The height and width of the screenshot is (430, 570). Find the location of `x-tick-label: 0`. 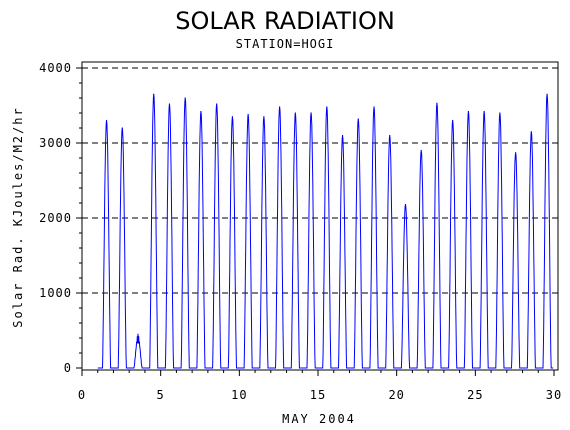

x-tick-label: 0 is located at coordinates (82, 395).